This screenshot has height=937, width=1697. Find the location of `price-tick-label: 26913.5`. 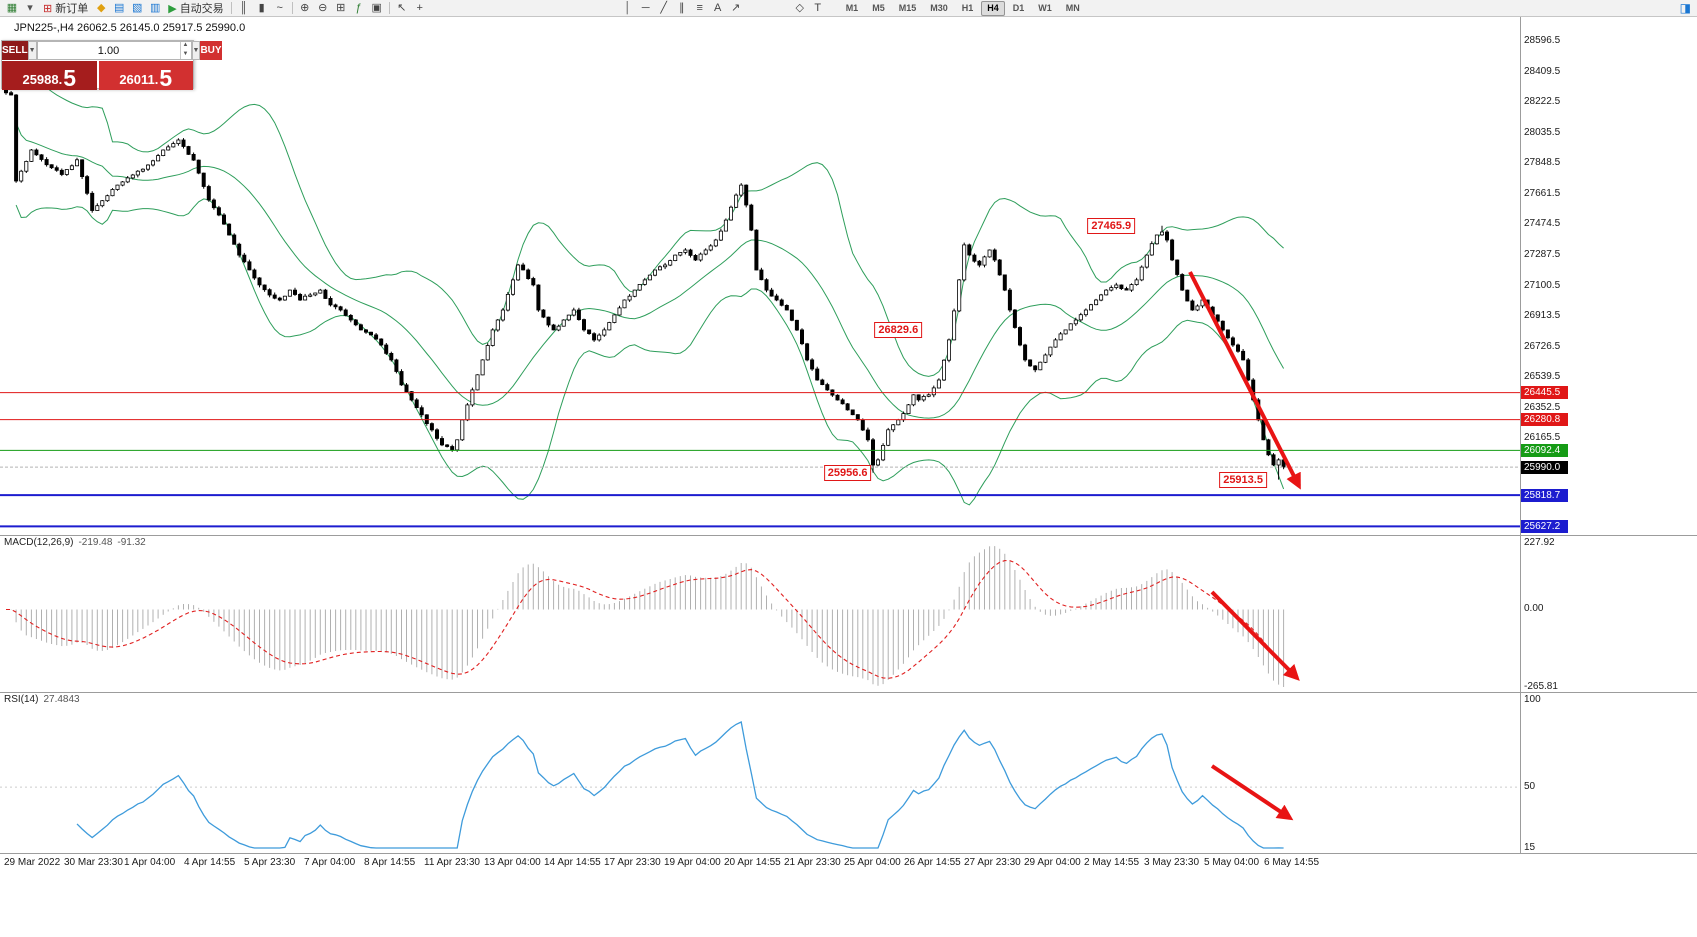

price-tick-label: 26913.5 is located at coordinates (1542, 316).